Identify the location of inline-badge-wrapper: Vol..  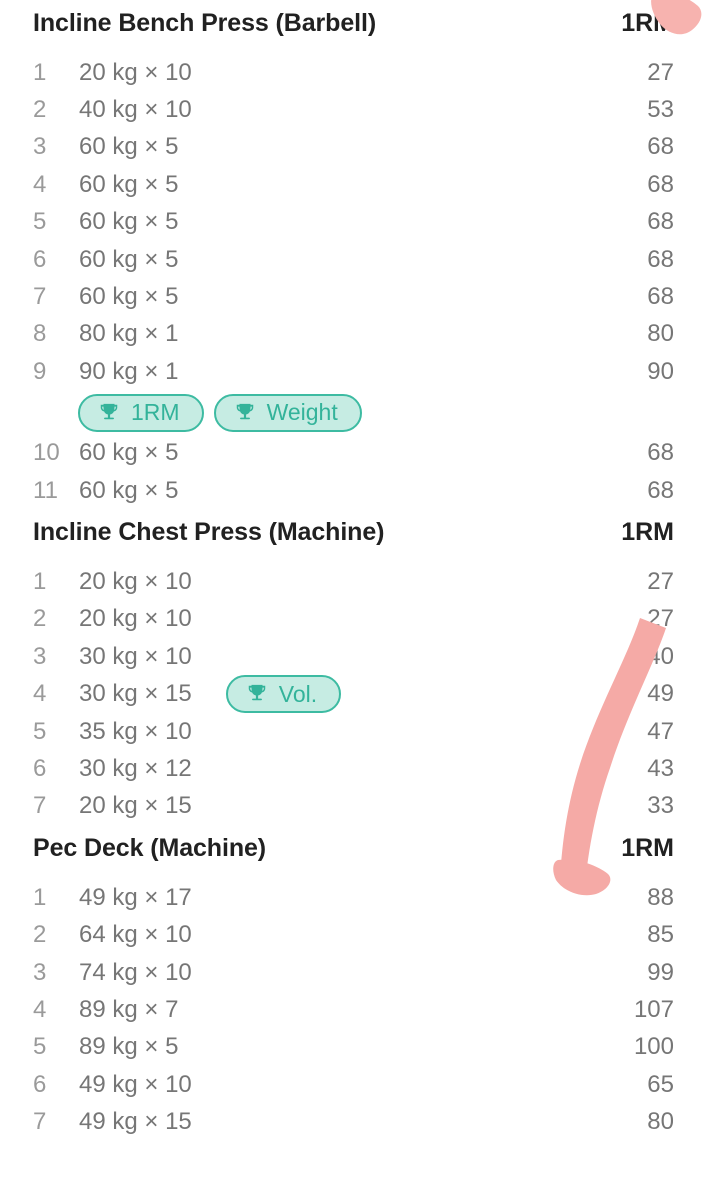
(283, 694).